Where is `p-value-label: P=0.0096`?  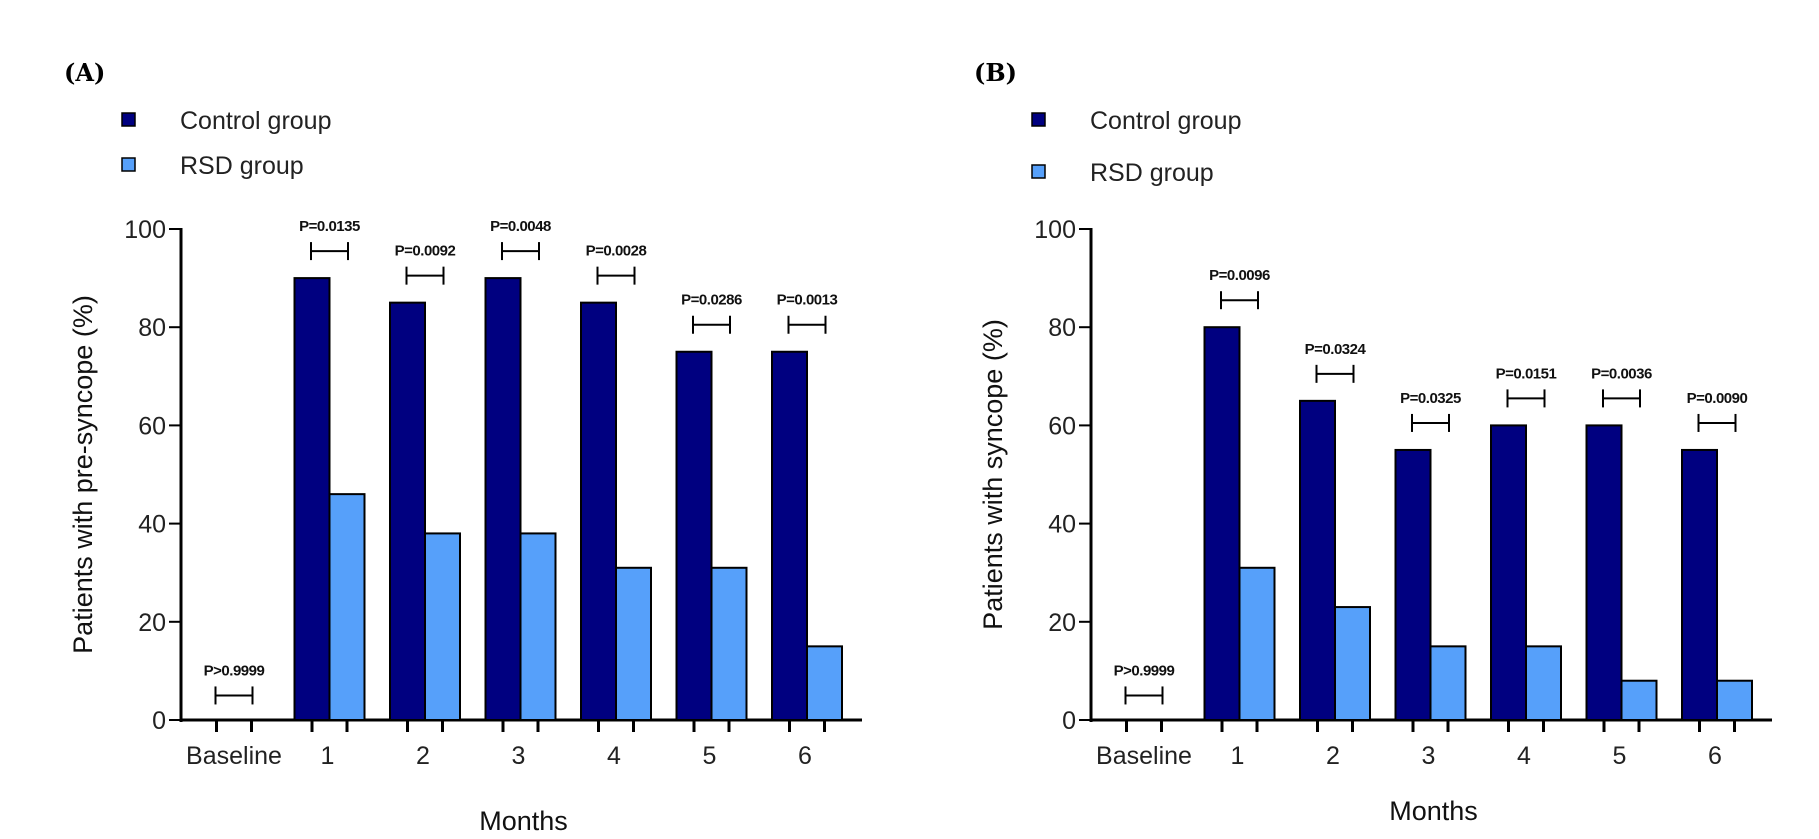 p-value-label: P=0.0096 is located at coordinates (1239, 275).